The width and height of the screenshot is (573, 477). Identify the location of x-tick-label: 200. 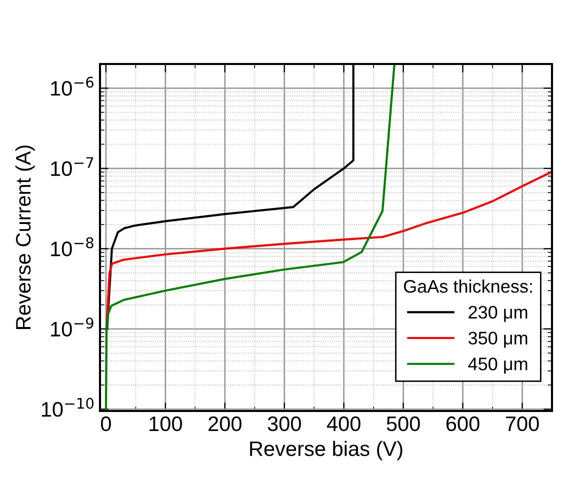
(225, 424).